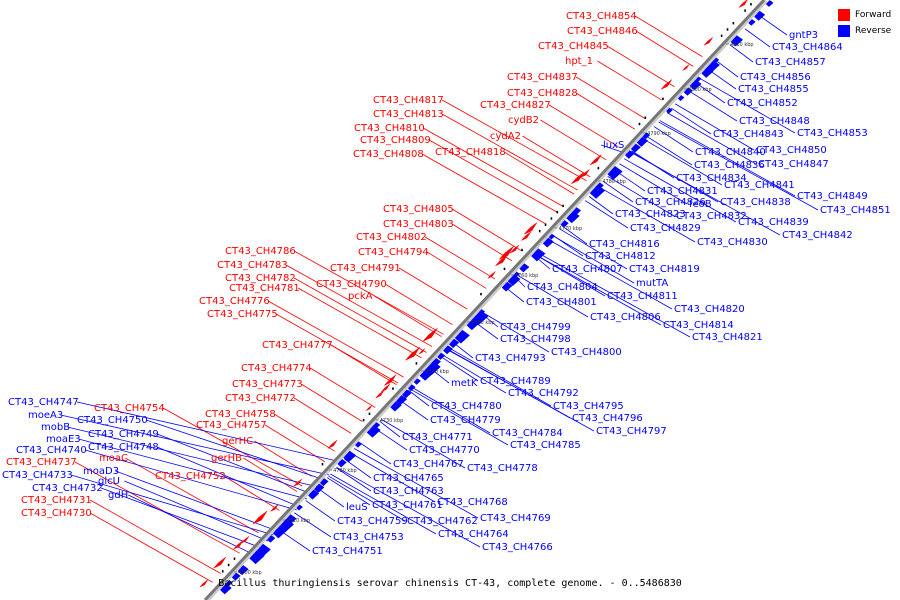 This screenshot has width=900, height=600. I want to click on forward-gene-label: cydB2, so click(523, 120).